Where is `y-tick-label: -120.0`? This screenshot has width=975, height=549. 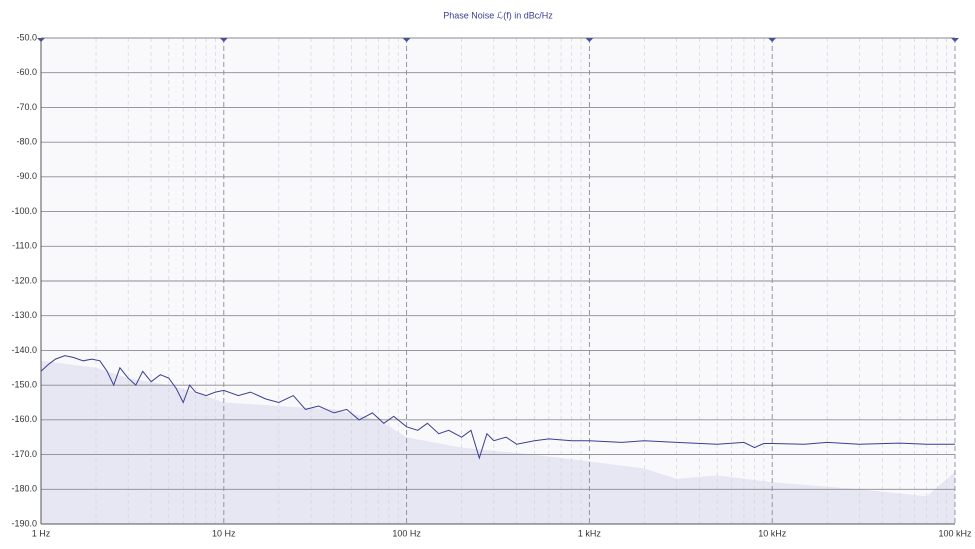
y-tick-label: -120.0 is located at coordinates (24, 280).